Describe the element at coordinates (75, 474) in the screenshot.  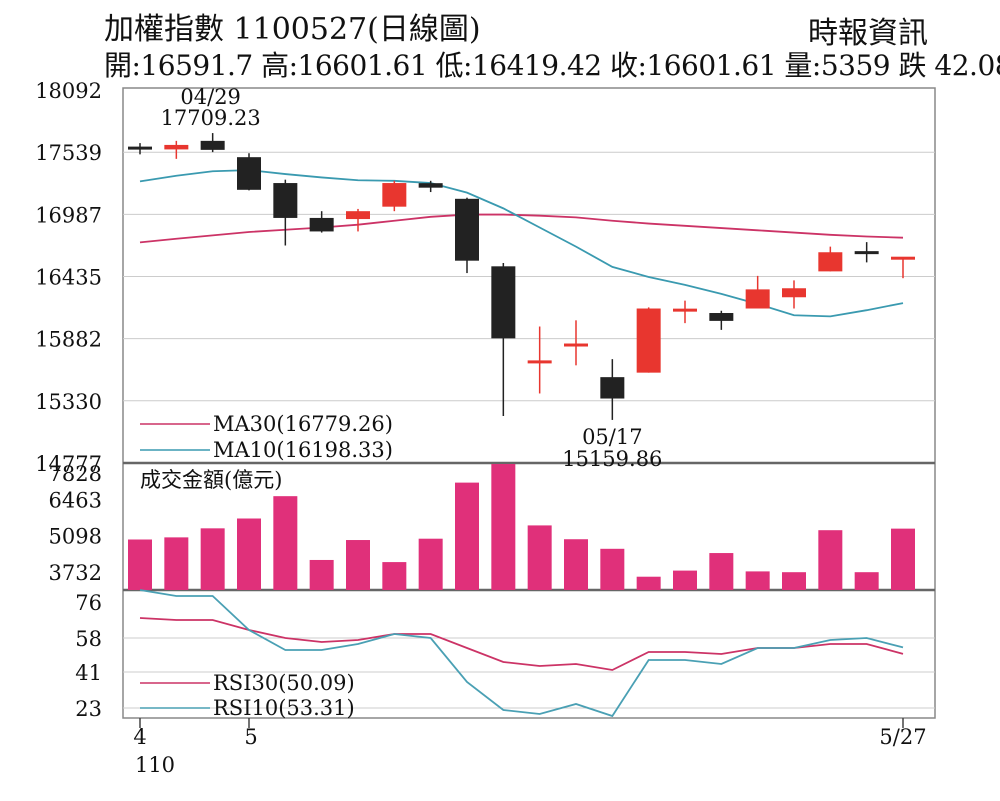
I see `y-tick-label: 7828` at that location.